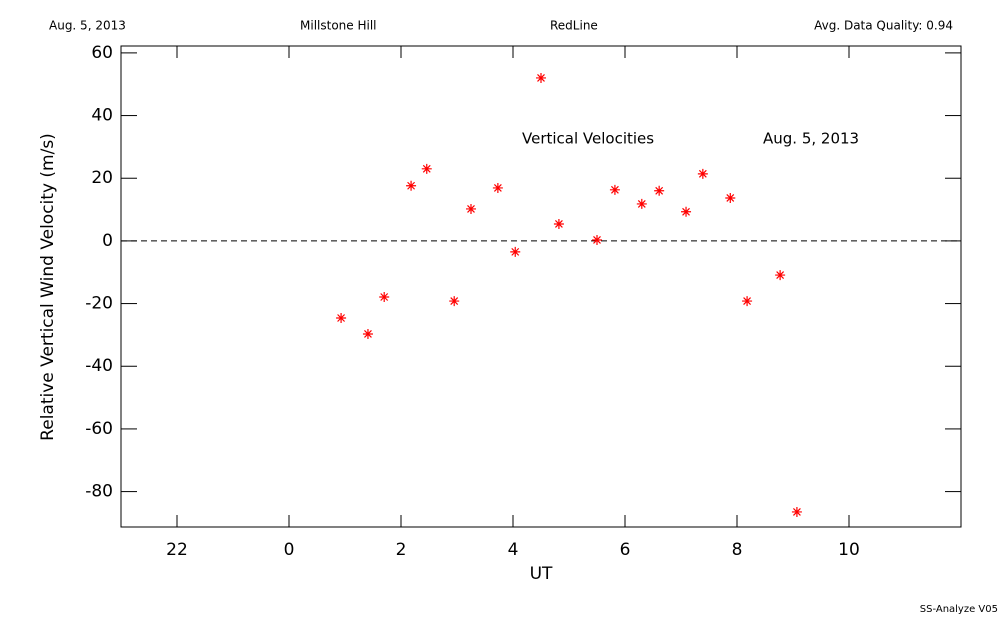  I want to click on x-tick-label: 8, so click(737, 550).